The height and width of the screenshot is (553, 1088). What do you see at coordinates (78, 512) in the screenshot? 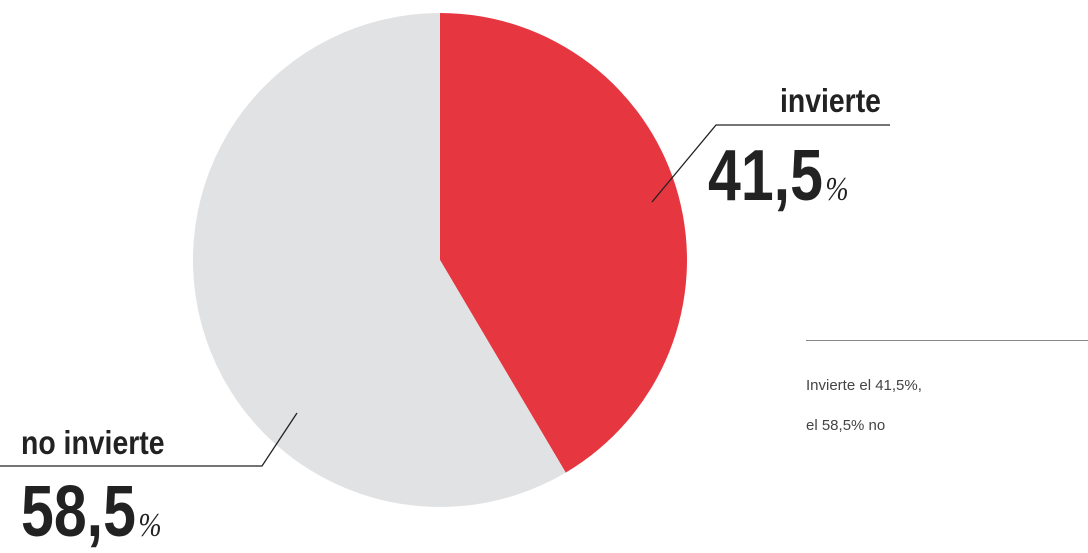
I see `value-number: 58,5` at bounding box center [78, 512].